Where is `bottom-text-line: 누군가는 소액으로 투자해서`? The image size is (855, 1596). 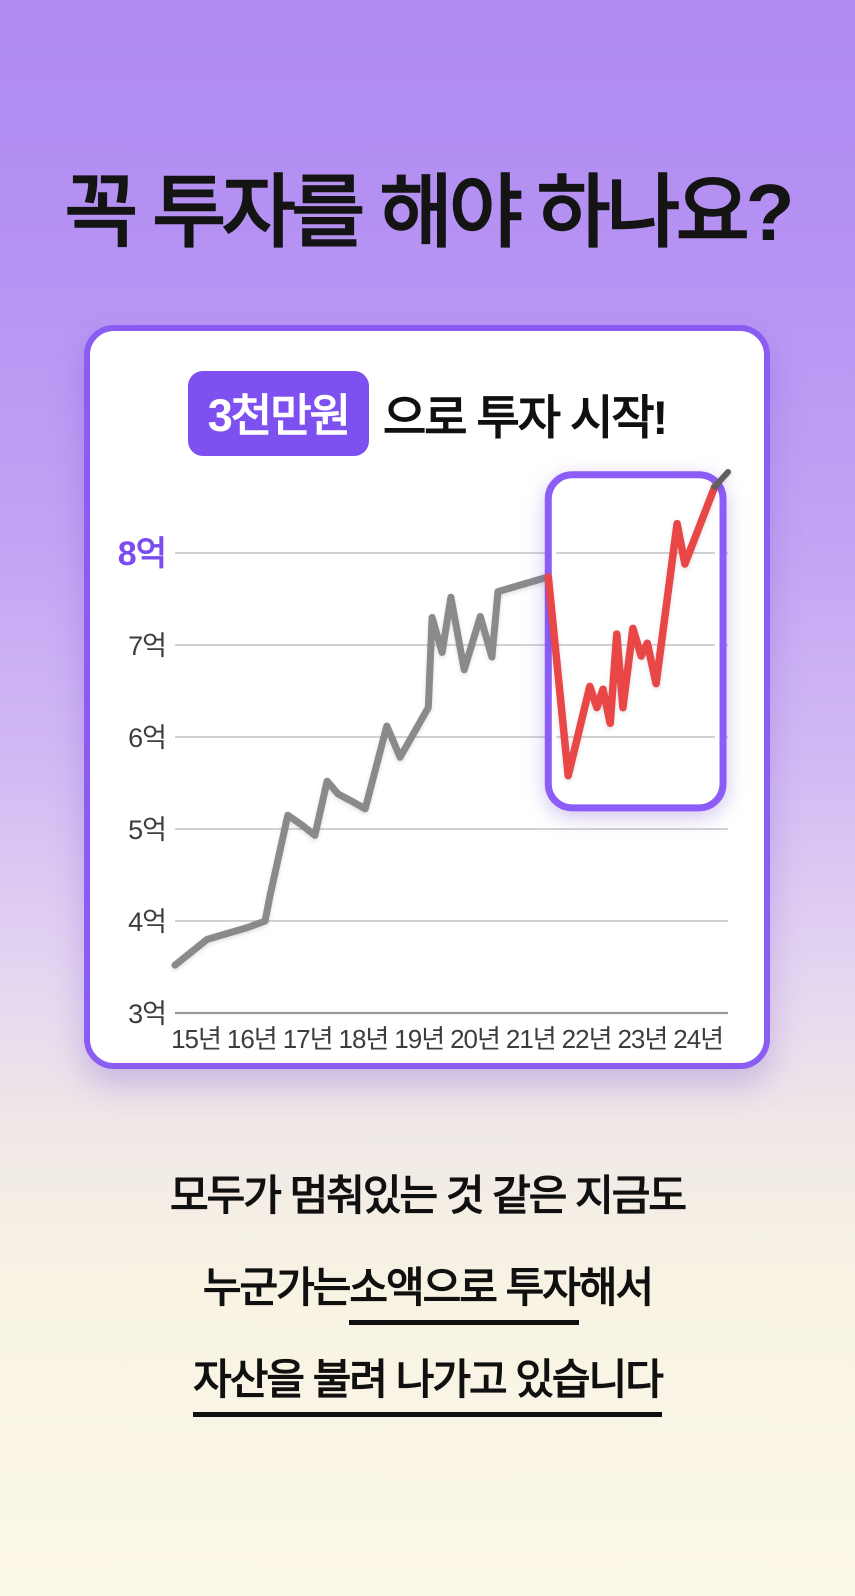
bottom-text-line: 누군가는 소액으로 투자해서 is located at coordinates (427, 1288).